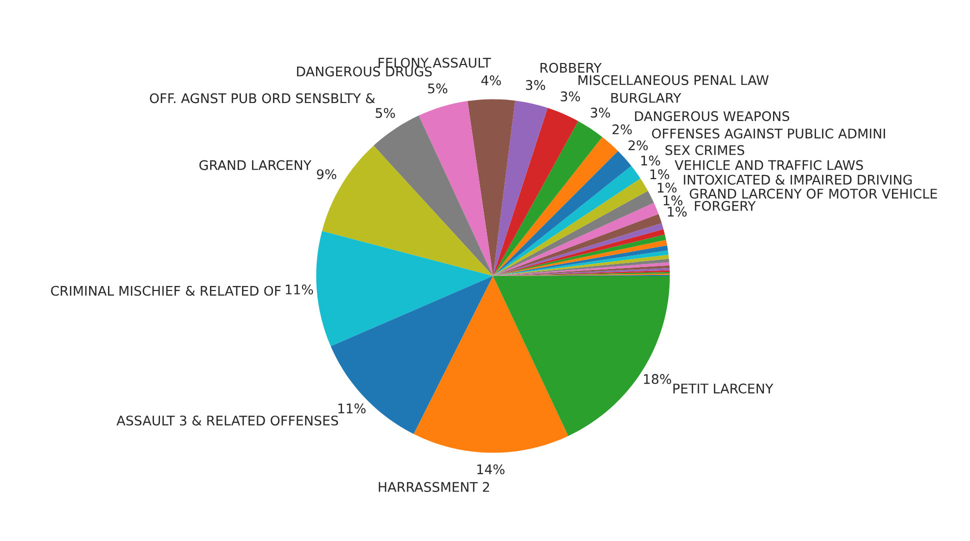 This screenshot has height=541, width=970. I want to click on slice-label: PETIT LARCENY, so click(723, 389).